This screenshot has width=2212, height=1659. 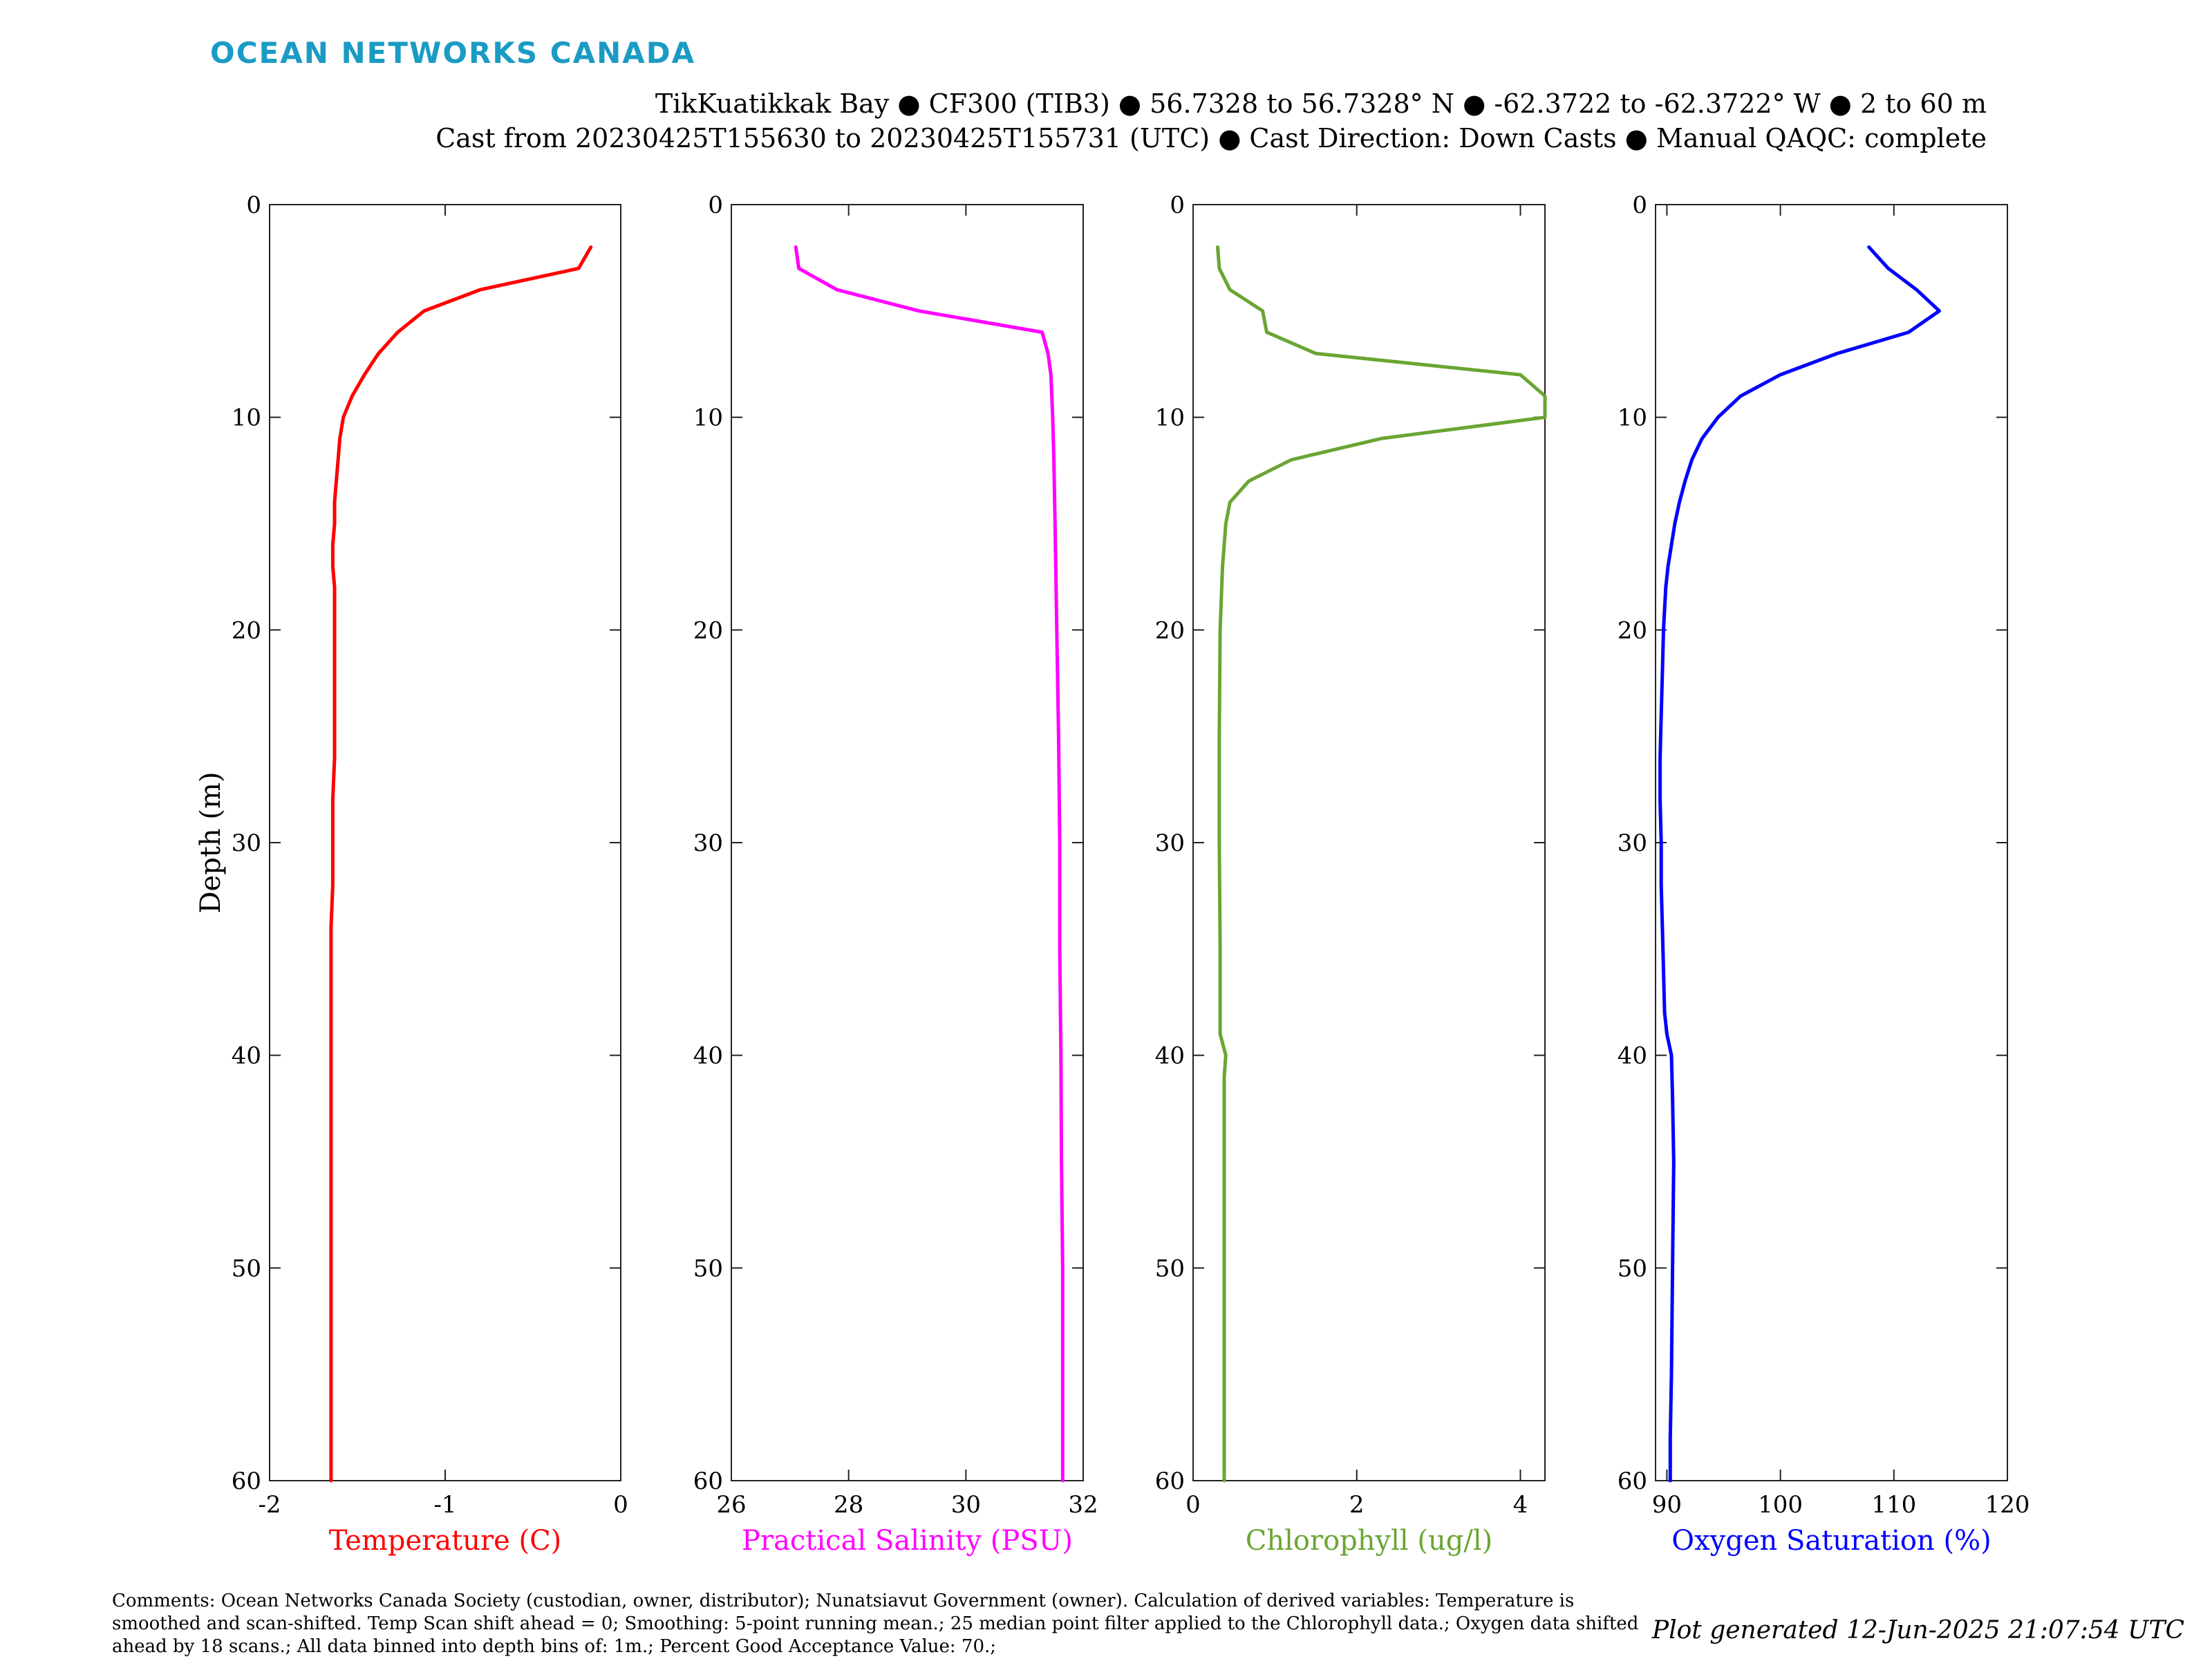 What do you see at coordinates (211, 842) in the screenshot?
I see `y-axis-label: Depth (m)` at bounding box center [211, 842].